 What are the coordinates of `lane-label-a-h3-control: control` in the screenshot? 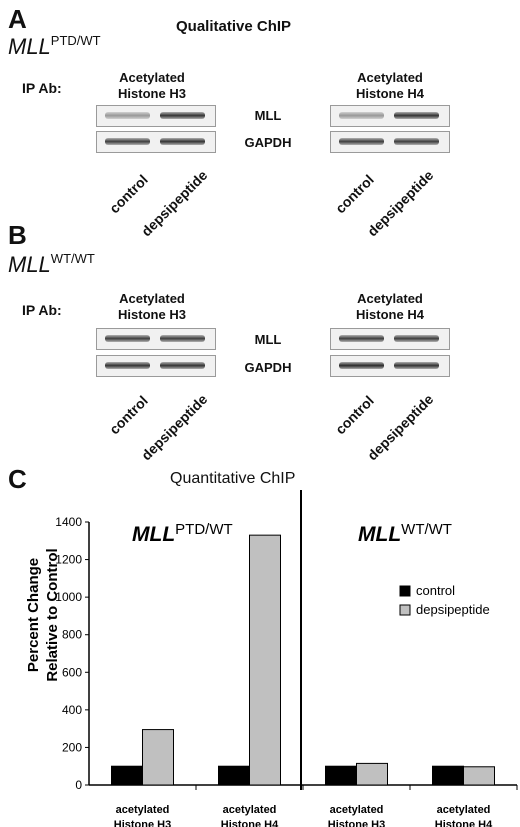 It's located at (128, 194).